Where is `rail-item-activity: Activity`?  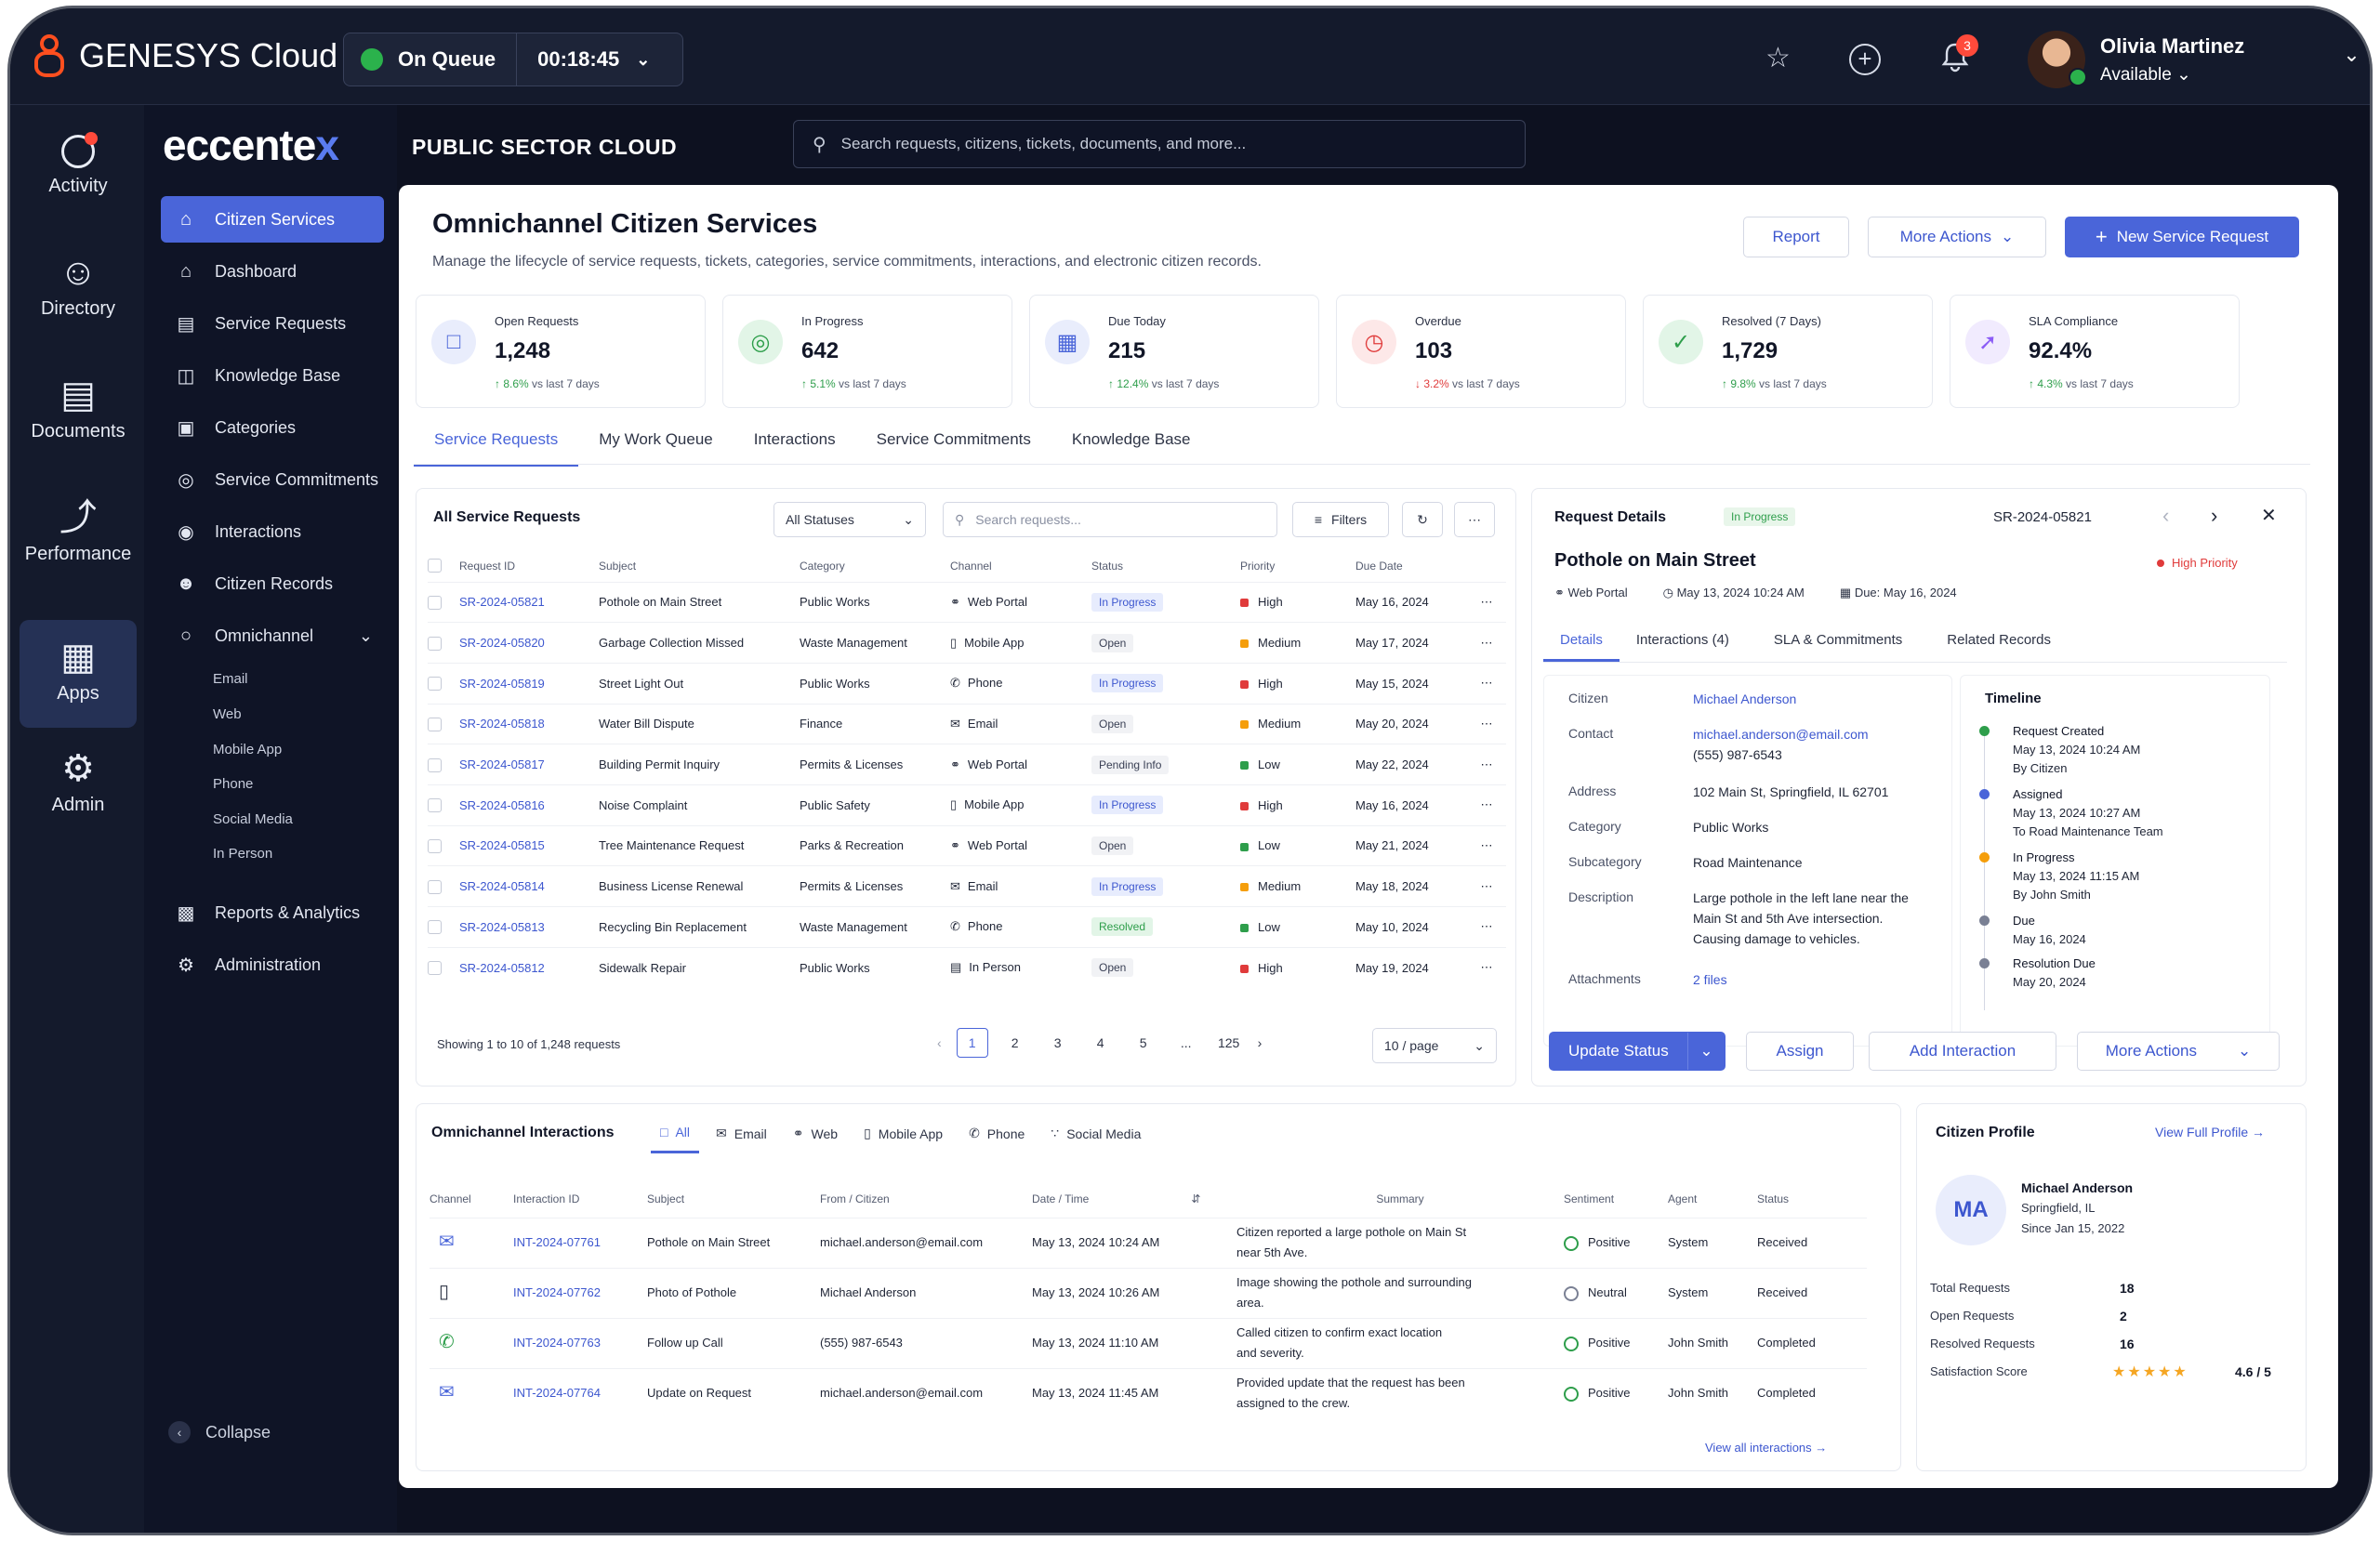 rail-item-activity: Activity is located at coordinates (78, 175).